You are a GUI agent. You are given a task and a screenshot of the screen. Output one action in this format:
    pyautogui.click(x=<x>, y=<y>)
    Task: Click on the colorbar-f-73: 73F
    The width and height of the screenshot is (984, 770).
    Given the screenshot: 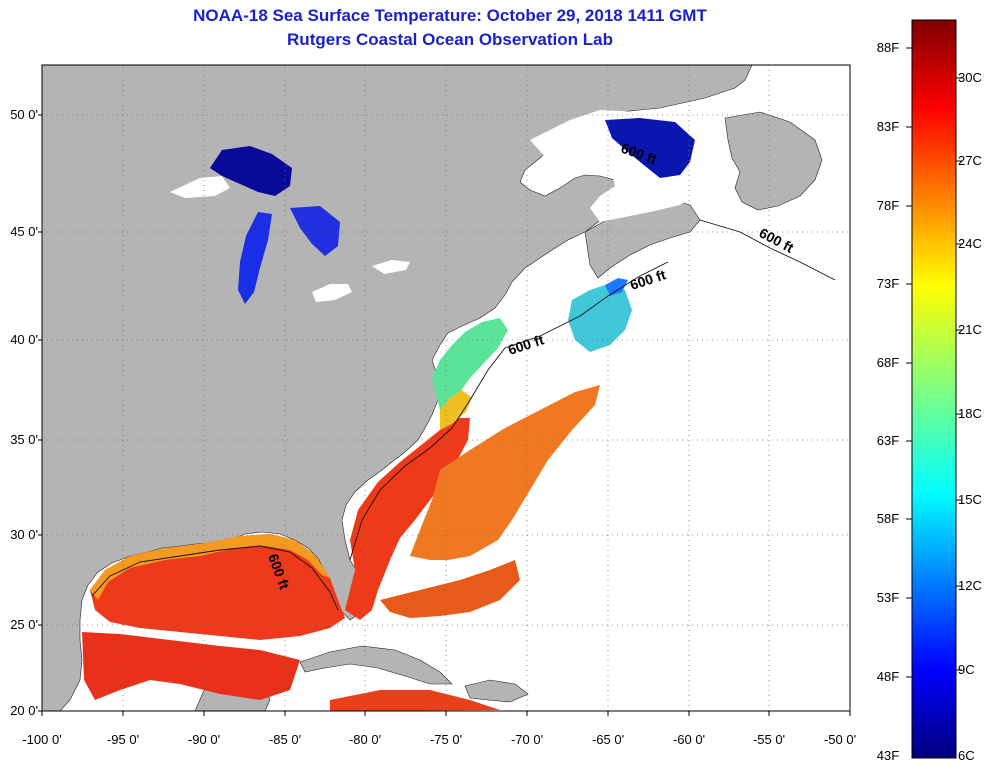 What is the action you would take?
    pyautogui.click(x=888, y=283)
    